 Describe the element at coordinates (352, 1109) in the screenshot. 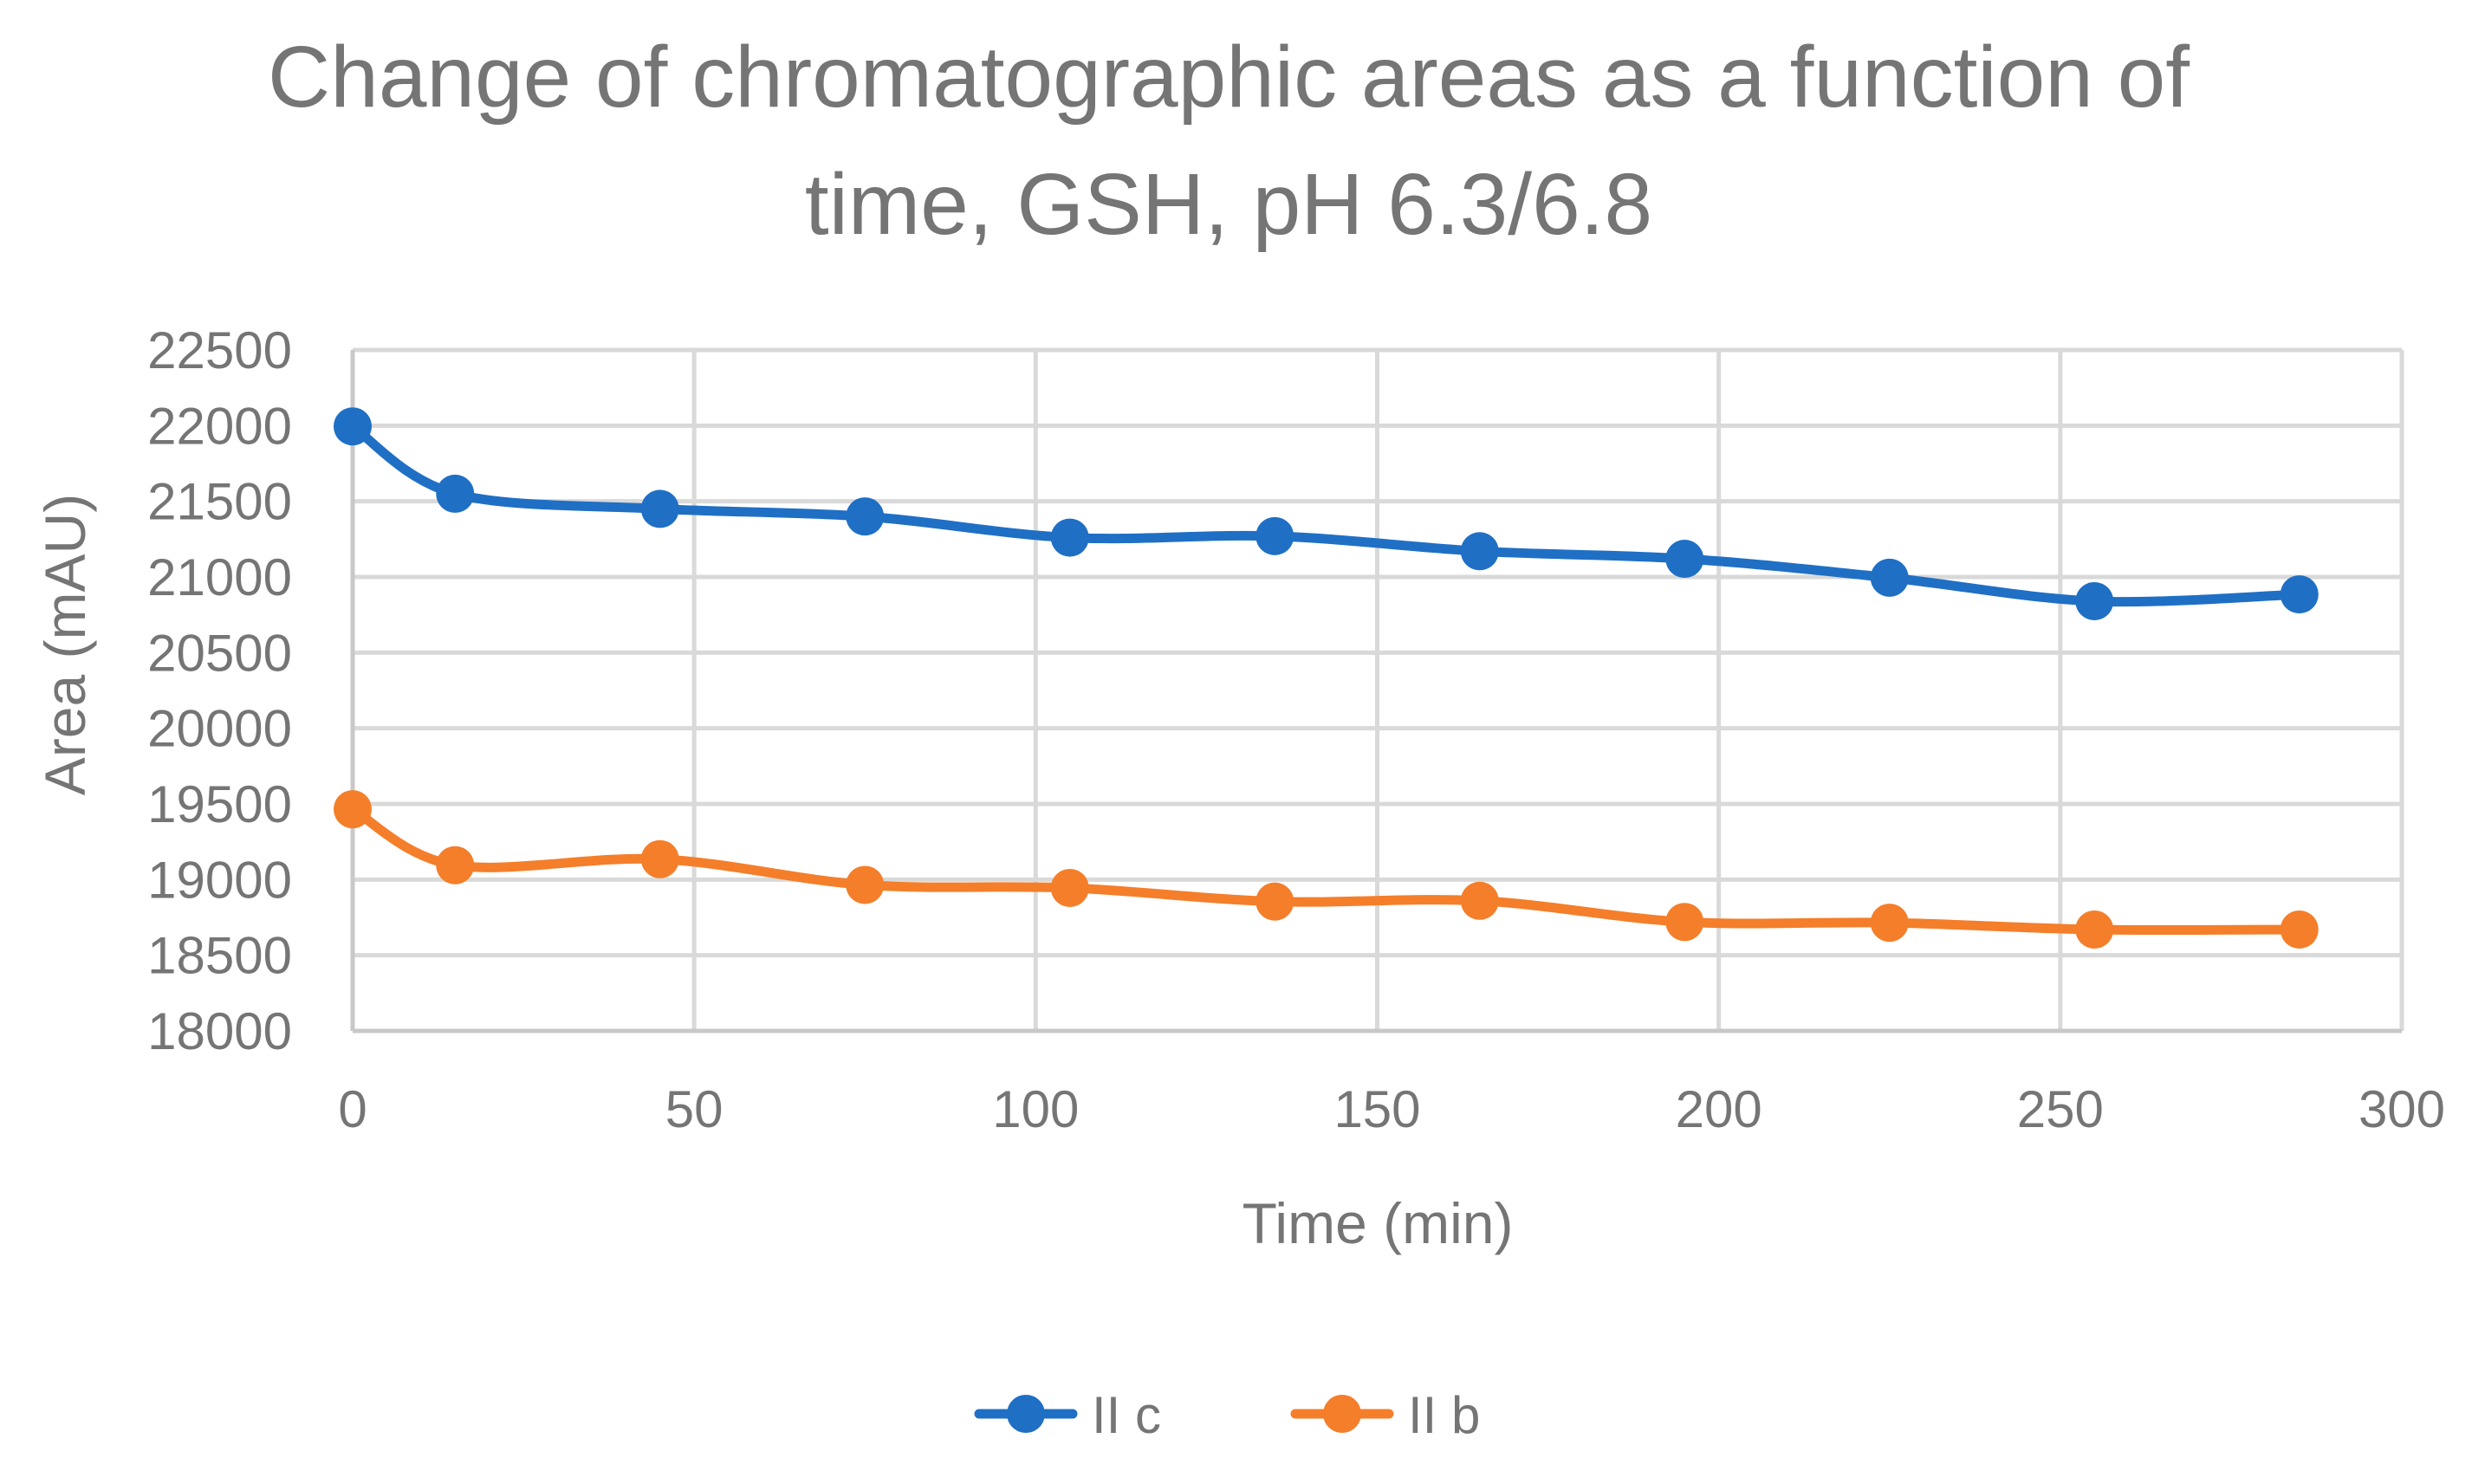

I see `x-tick-label: 0` at that location.